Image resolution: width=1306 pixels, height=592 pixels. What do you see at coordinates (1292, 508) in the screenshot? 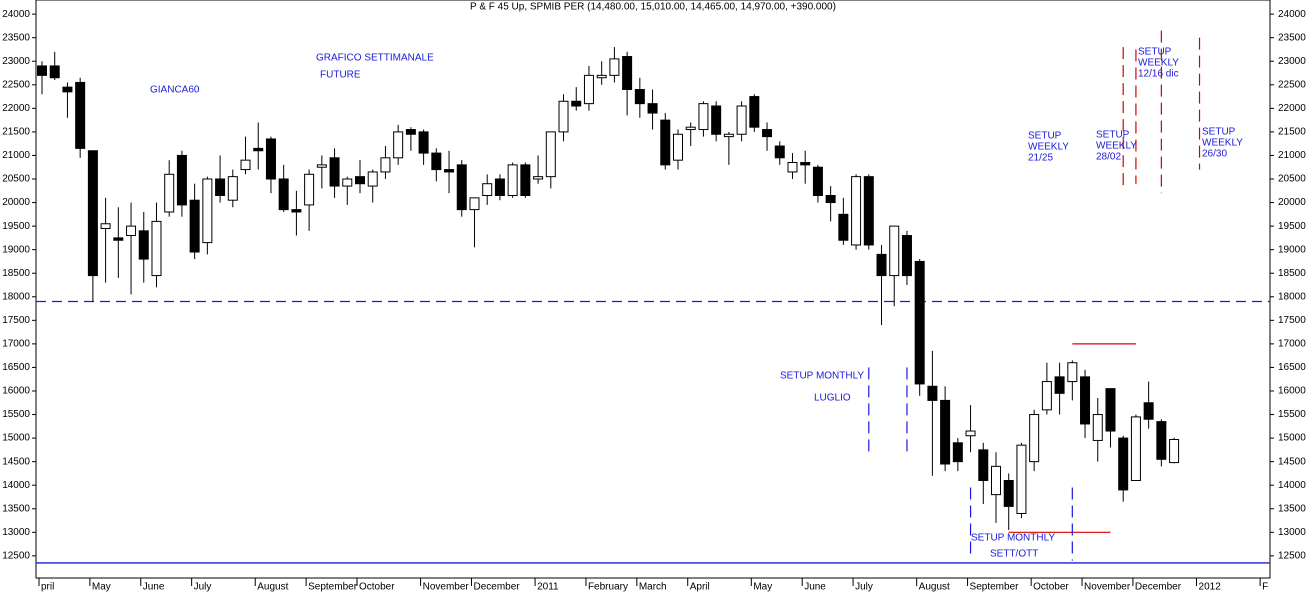
I see `y-tick-label-right: 13500` at bounding box center [1292, 508].